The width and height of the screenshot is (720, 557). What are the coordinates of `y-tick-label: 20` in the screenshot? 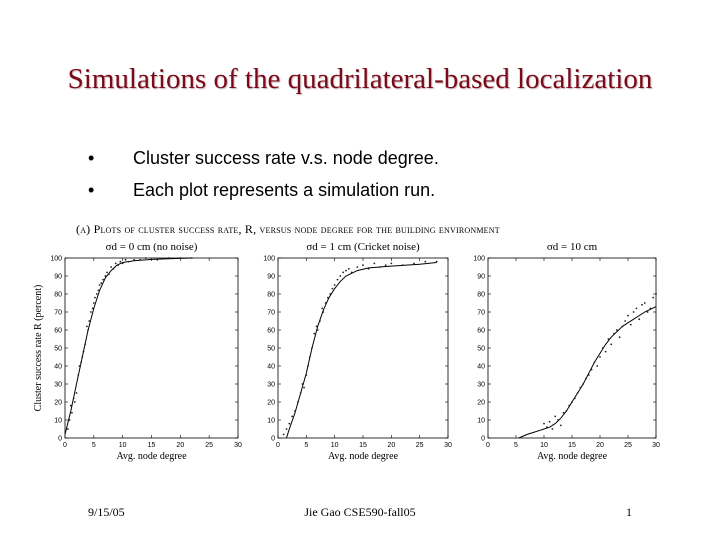 It's located at (481, 403).